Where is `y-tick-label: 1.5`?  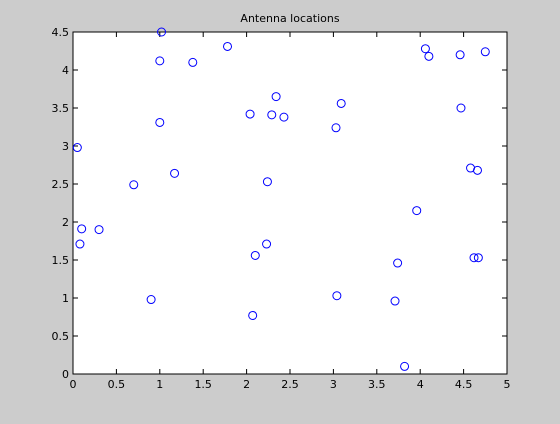 y-tick-label: 1.5 is located at coordinates (61, 260).